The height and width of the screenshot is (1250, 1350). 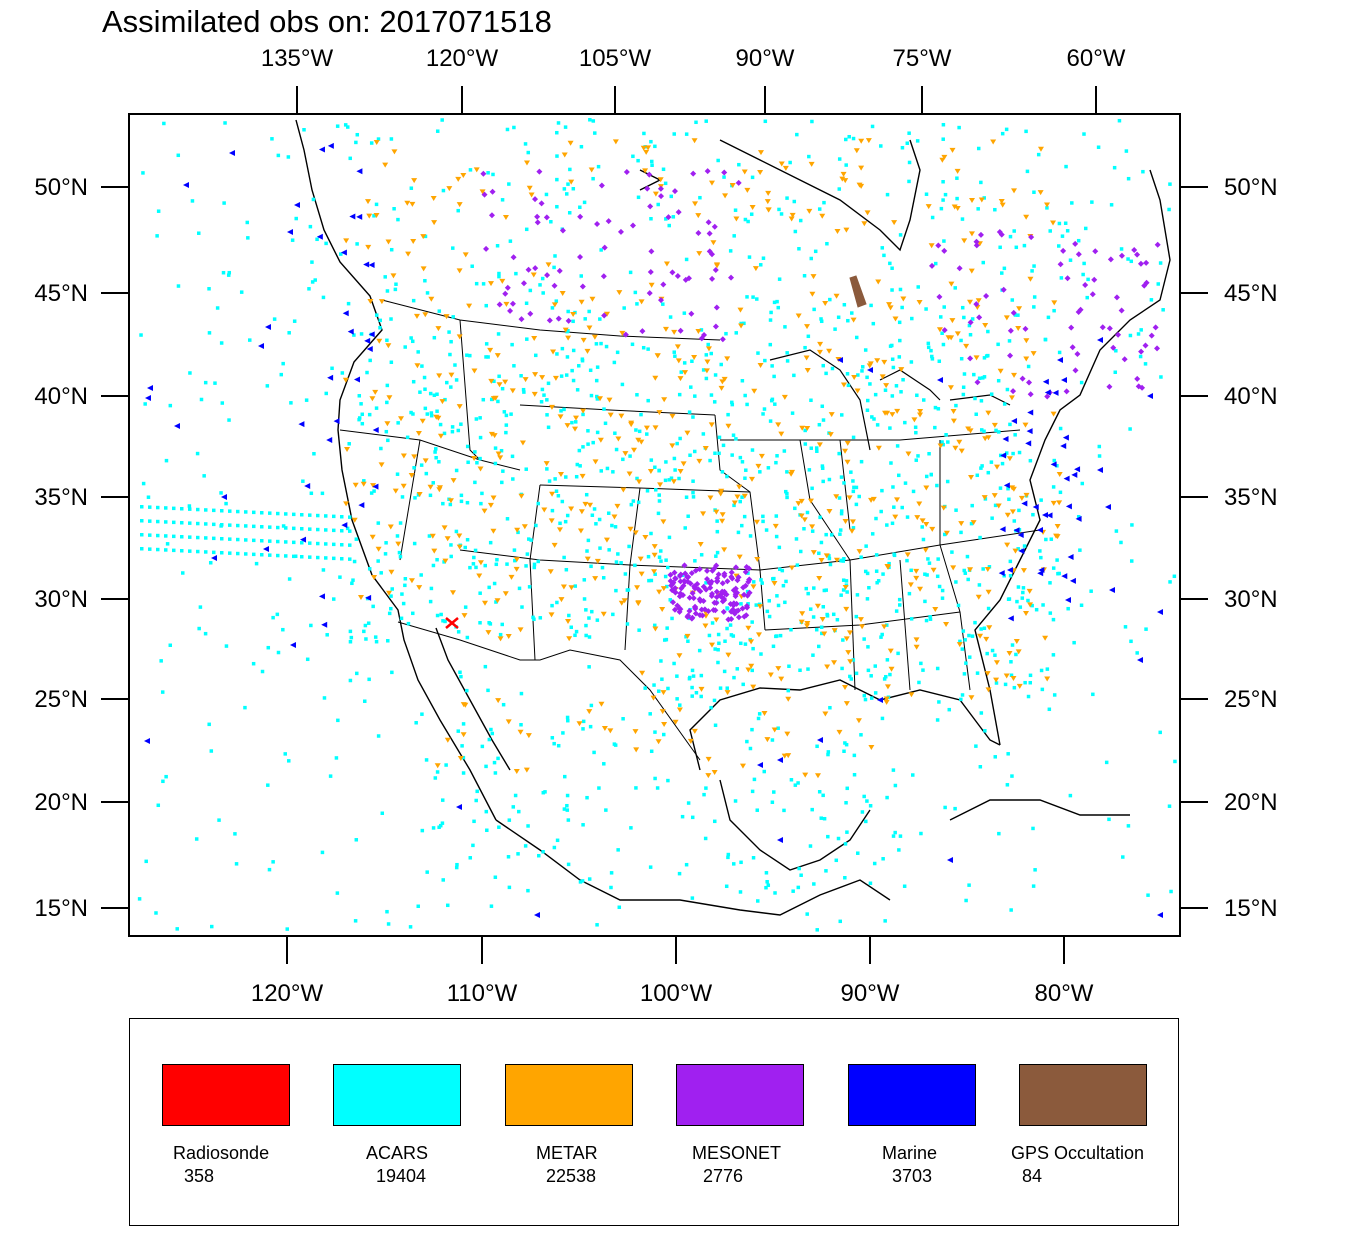 What do you see at coordinates (61, 396) in the screenshot?
I see `left-lat-label: 40°N` at bounding box center [61, 396].